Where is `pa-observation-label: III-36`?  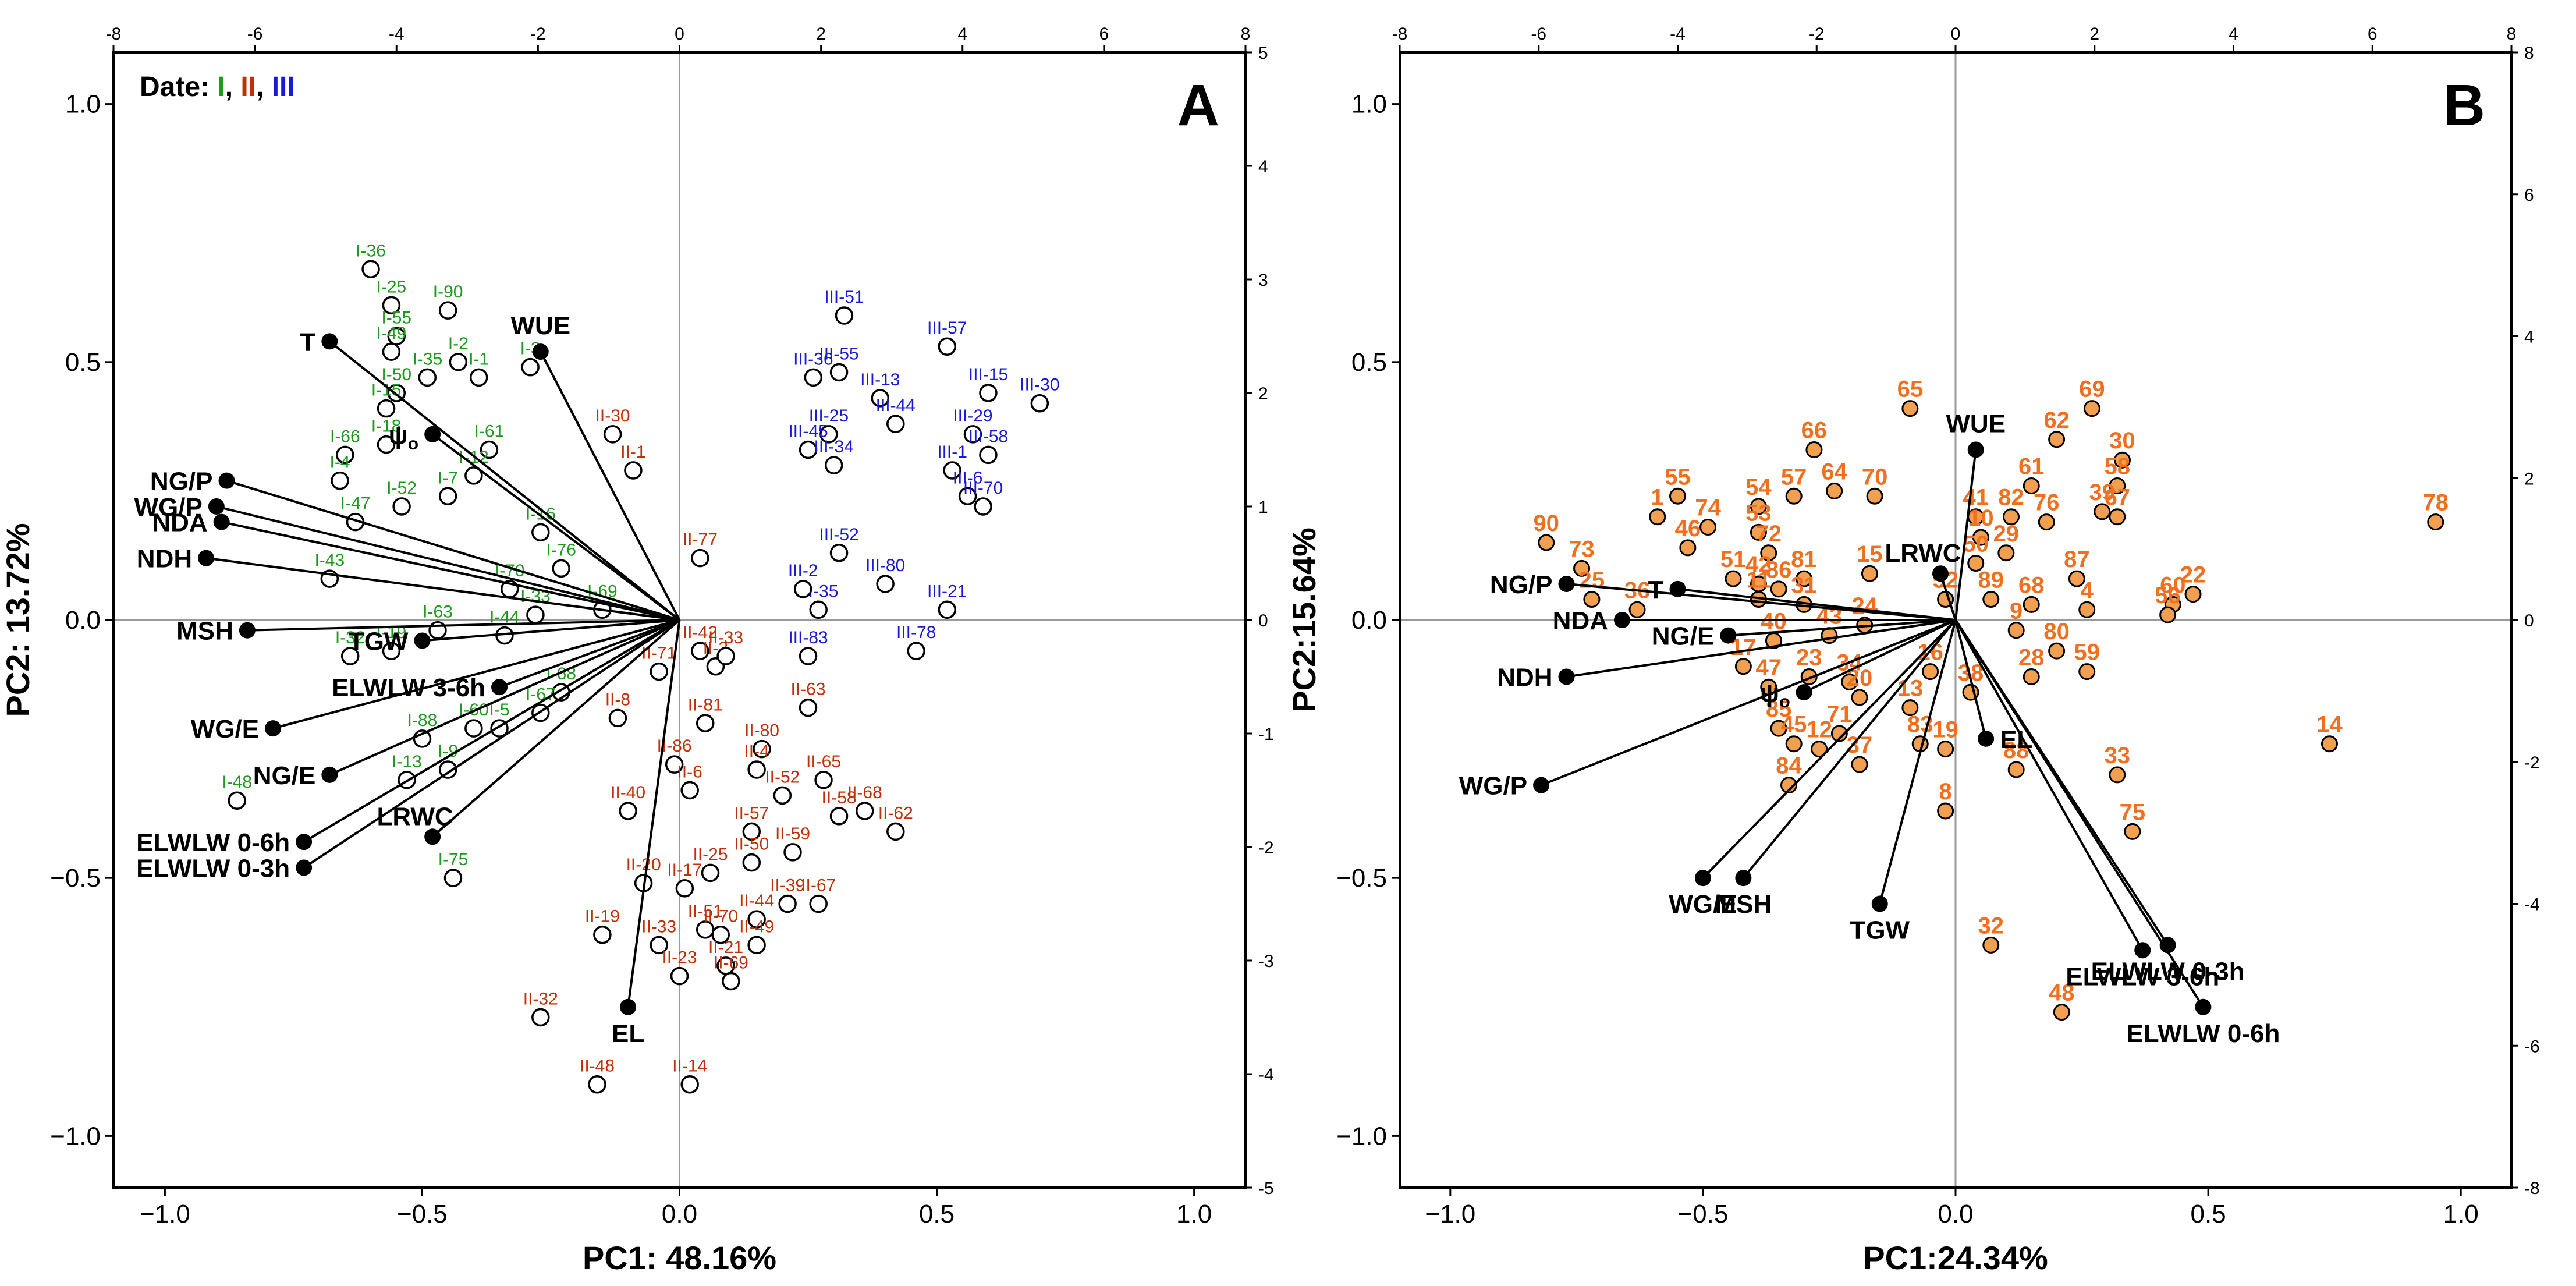 pa-observation-label: III-36 is located at coordinates (813, 359).